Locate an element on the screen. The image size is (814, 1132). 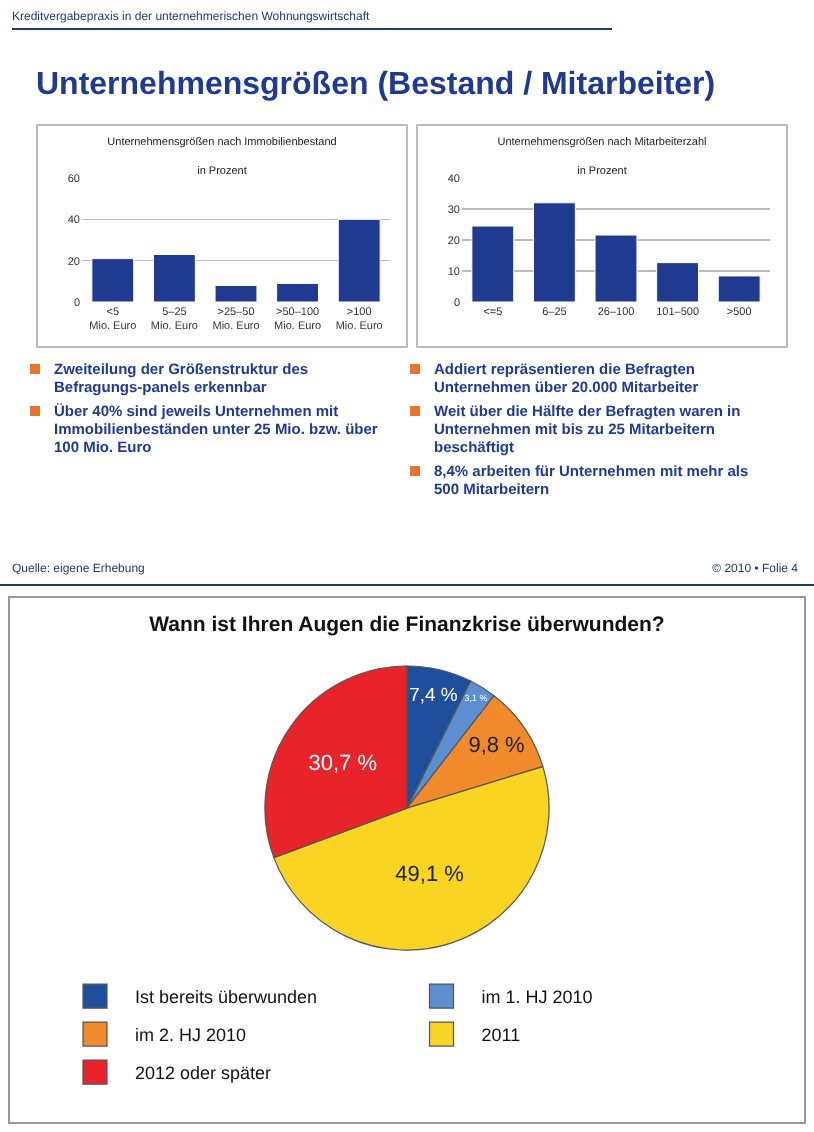
data-label: 49,1 % is located at coordinates (430, 875).